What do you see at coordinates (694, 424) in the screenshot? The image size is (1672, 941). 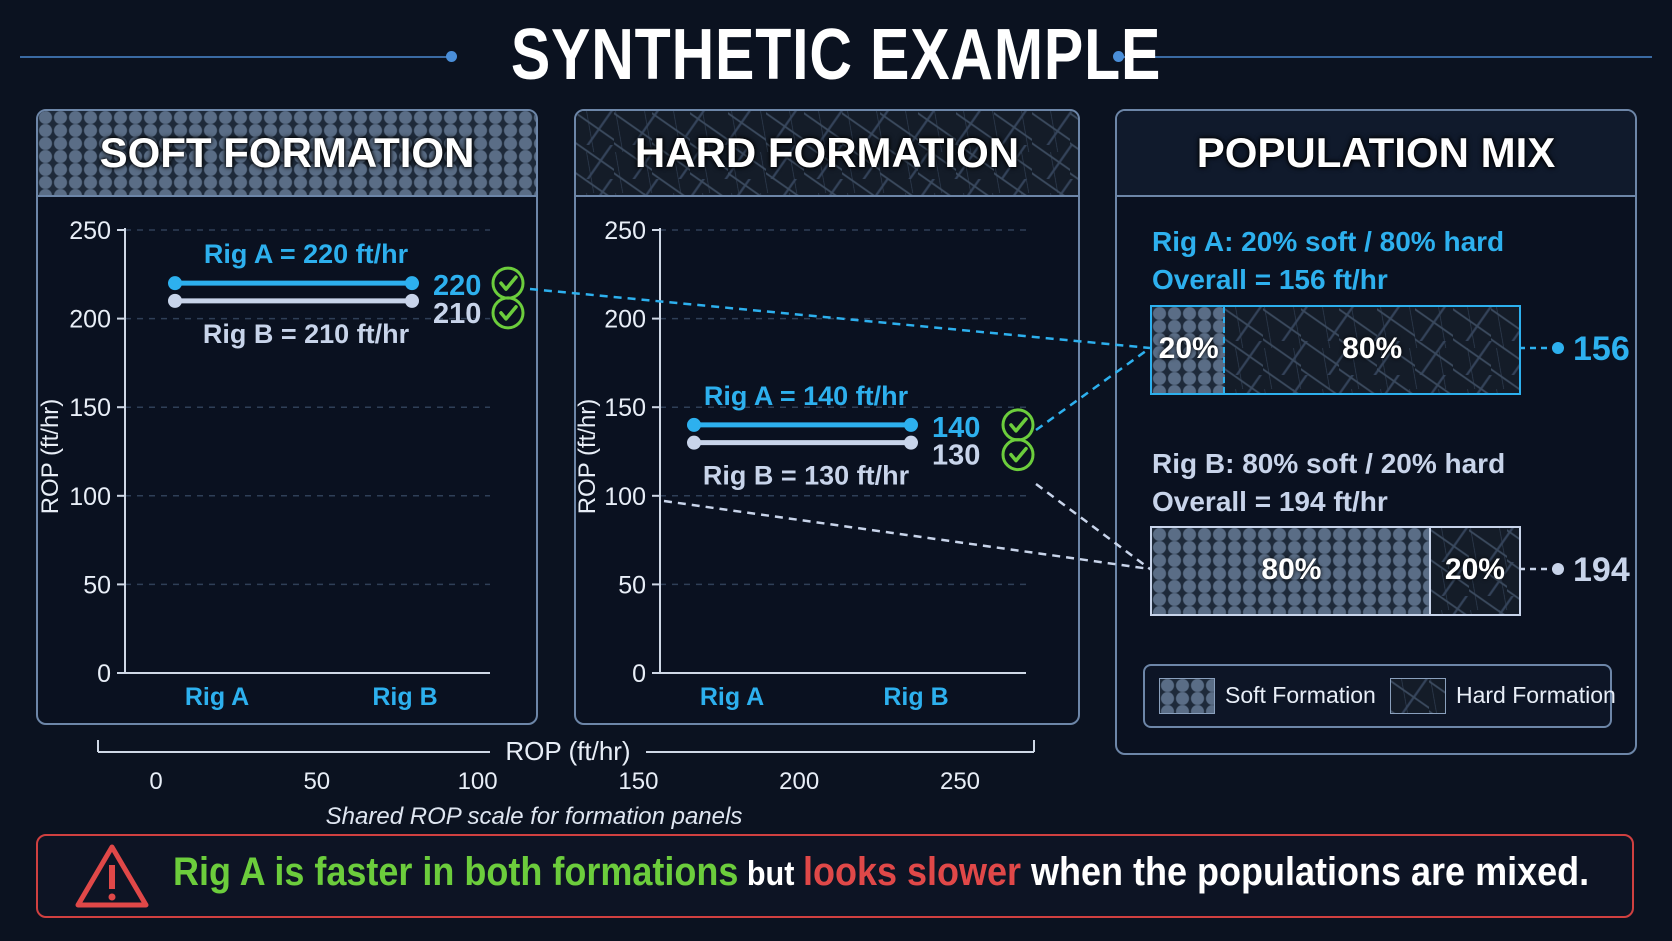 I see `hard-rig-a-start-point` at bounding box center [694, 424].